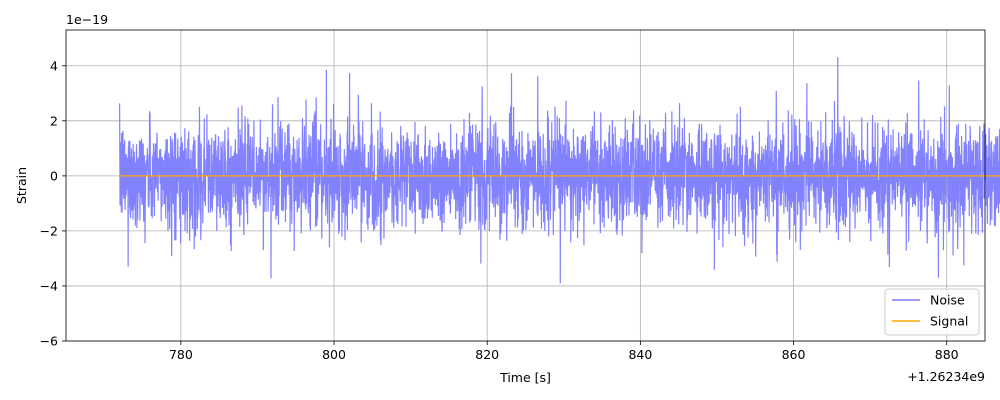  What do you see at coordinates (487, 354) in the screenshot?
I see `x-tick-label: 820` at bounding box center [487, 354].